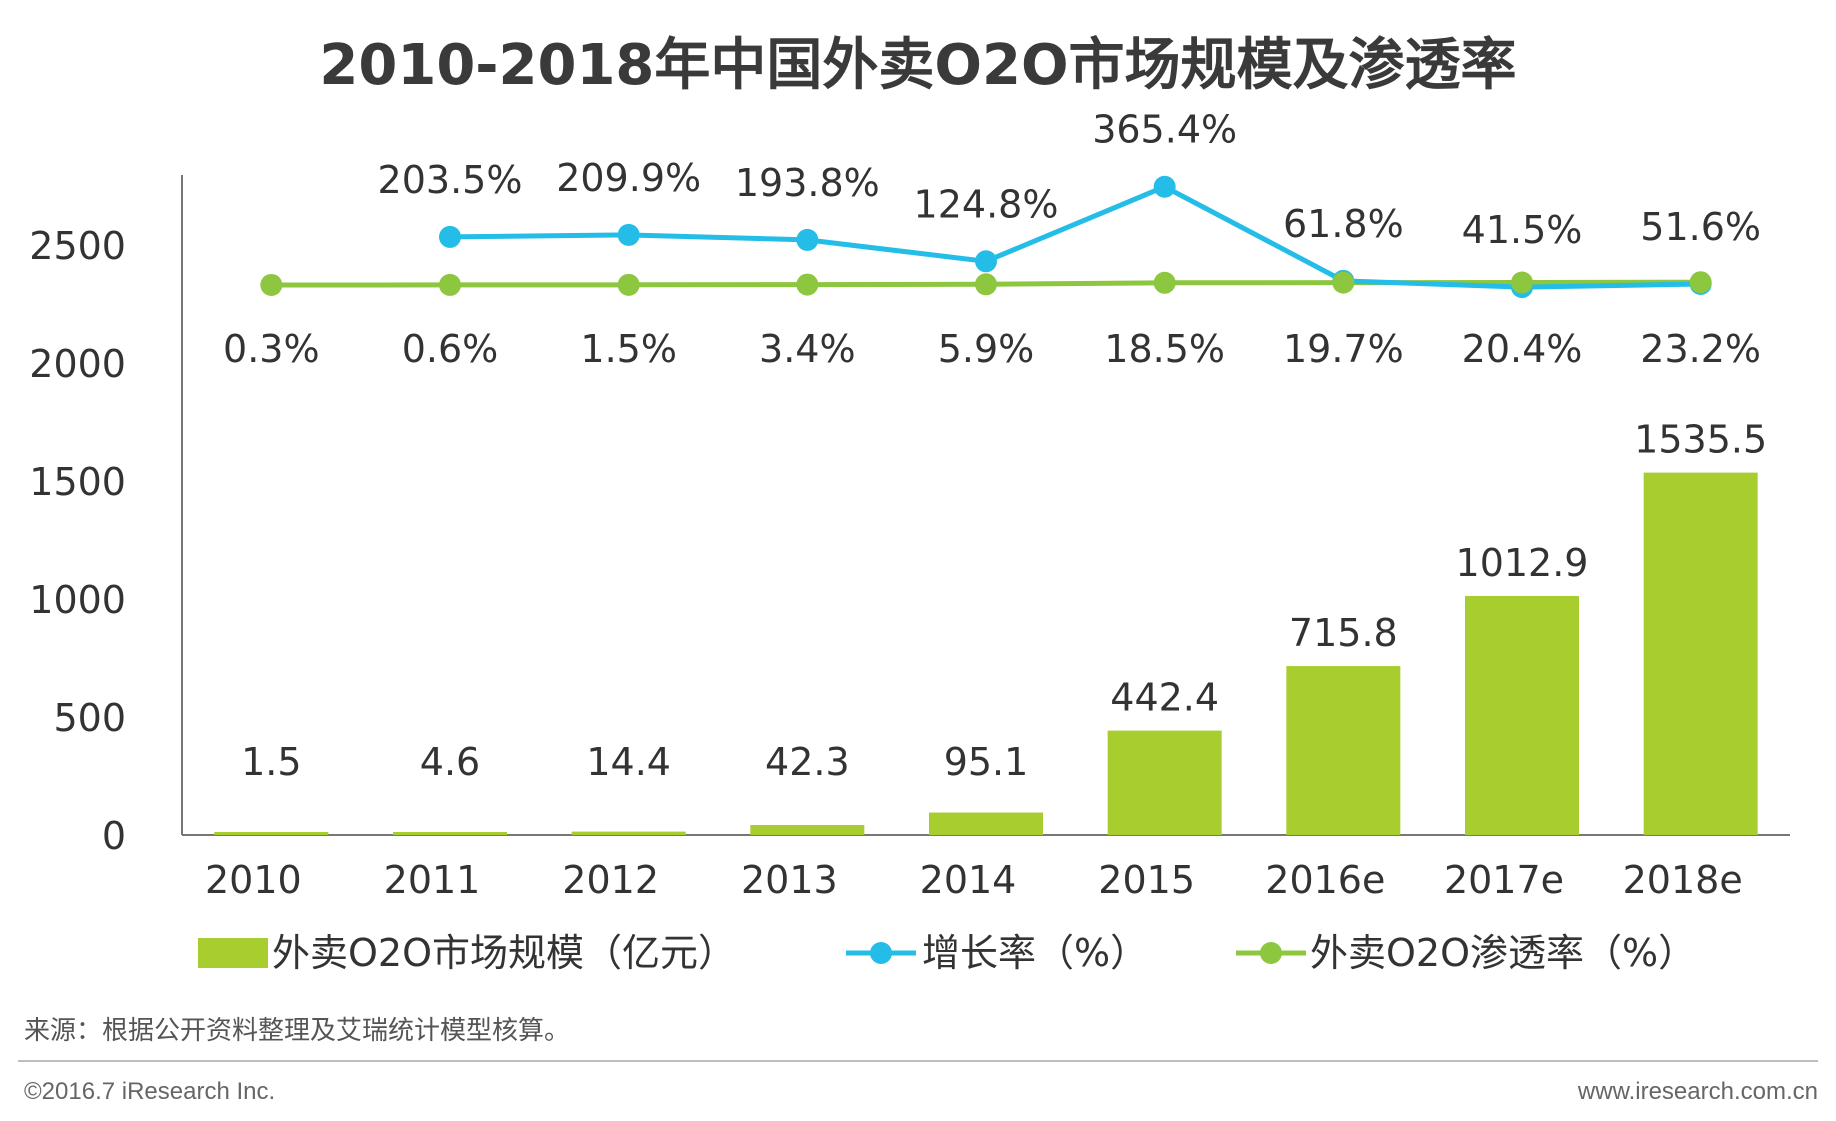 This screenshot has width=1836, height=1121. I want to click on bar-value-label: 1535.5, so click(1700, 440).